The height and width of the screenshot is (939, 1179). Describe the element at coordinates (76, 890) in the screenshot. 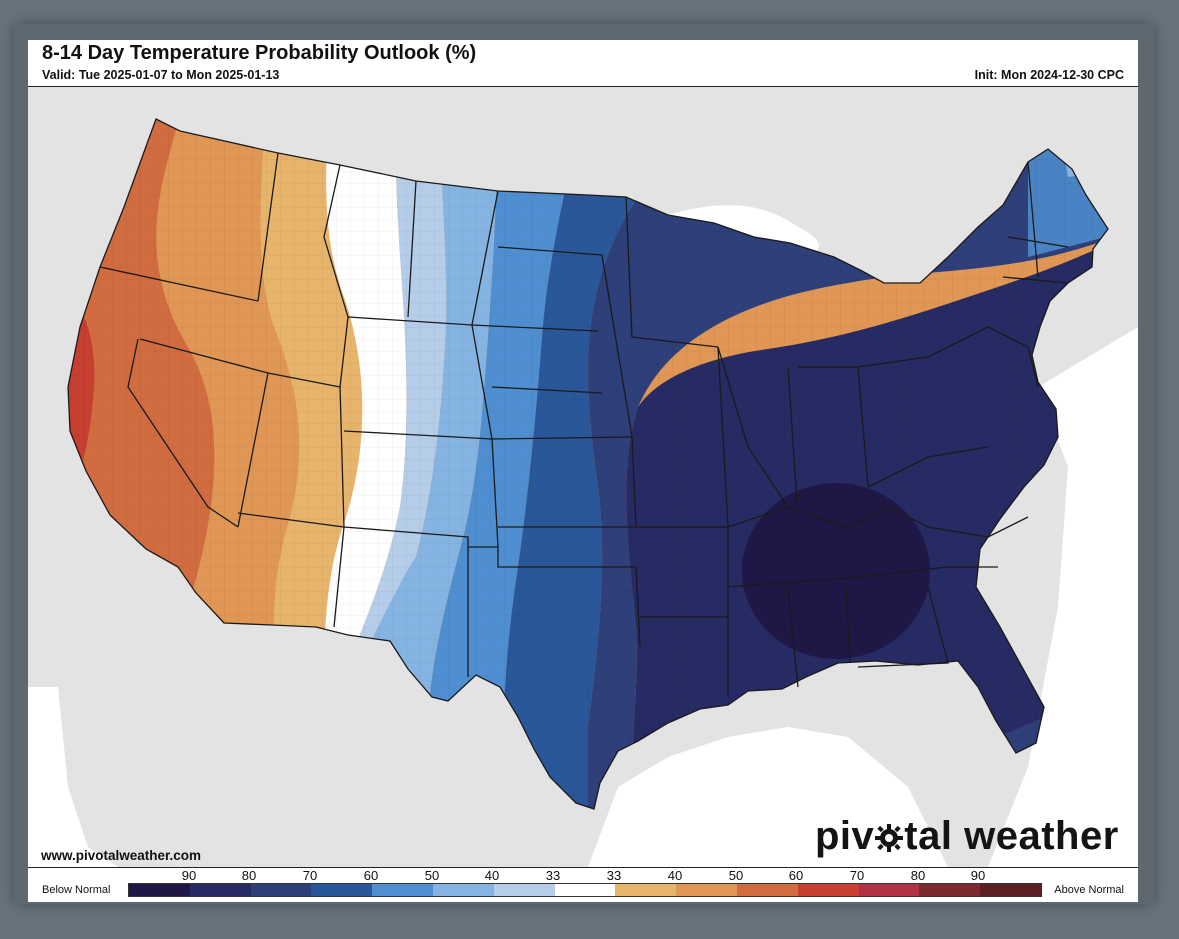

I see `below-normal-label: Below Normal` at that location.